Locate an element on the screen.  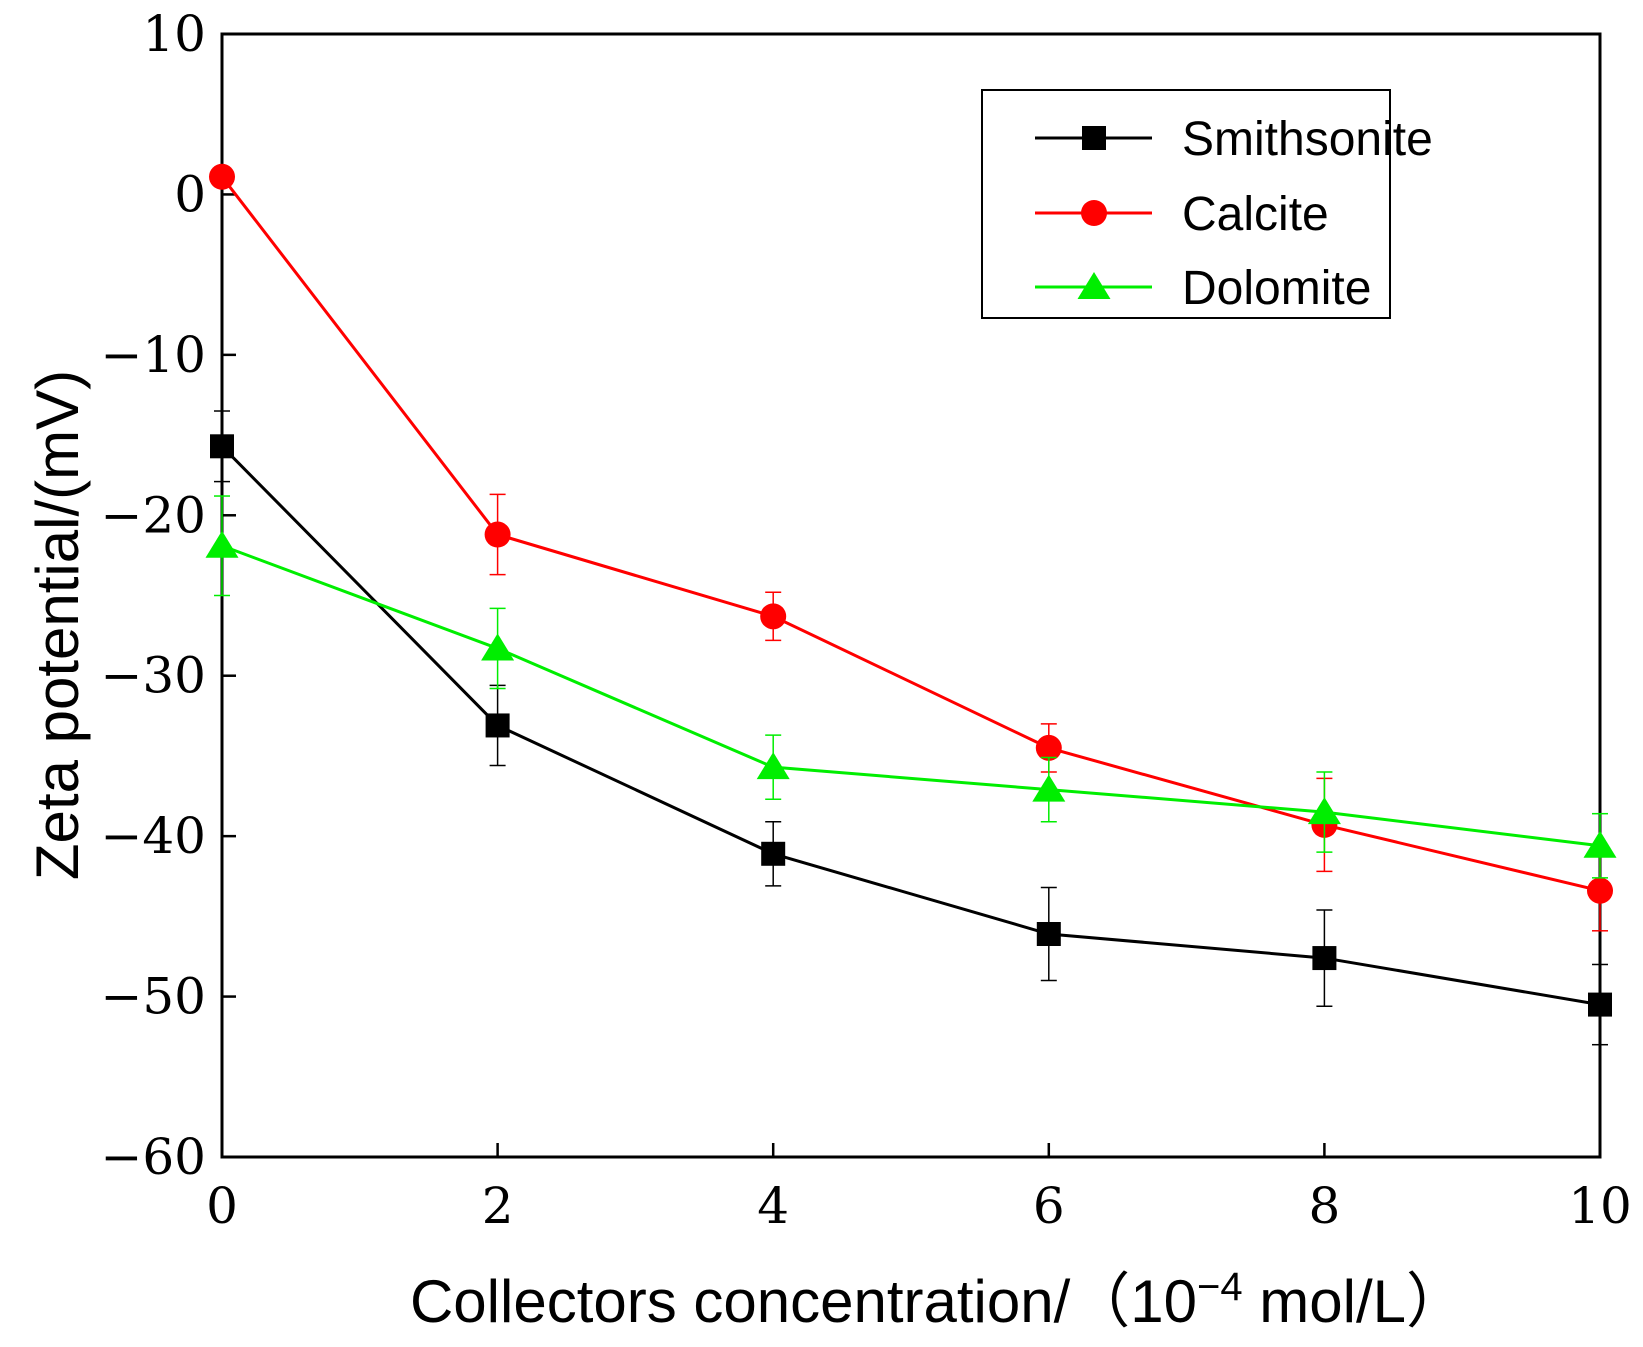
y-axis-title: Zeta potential/(mV) is located at coordinates (57, 625).